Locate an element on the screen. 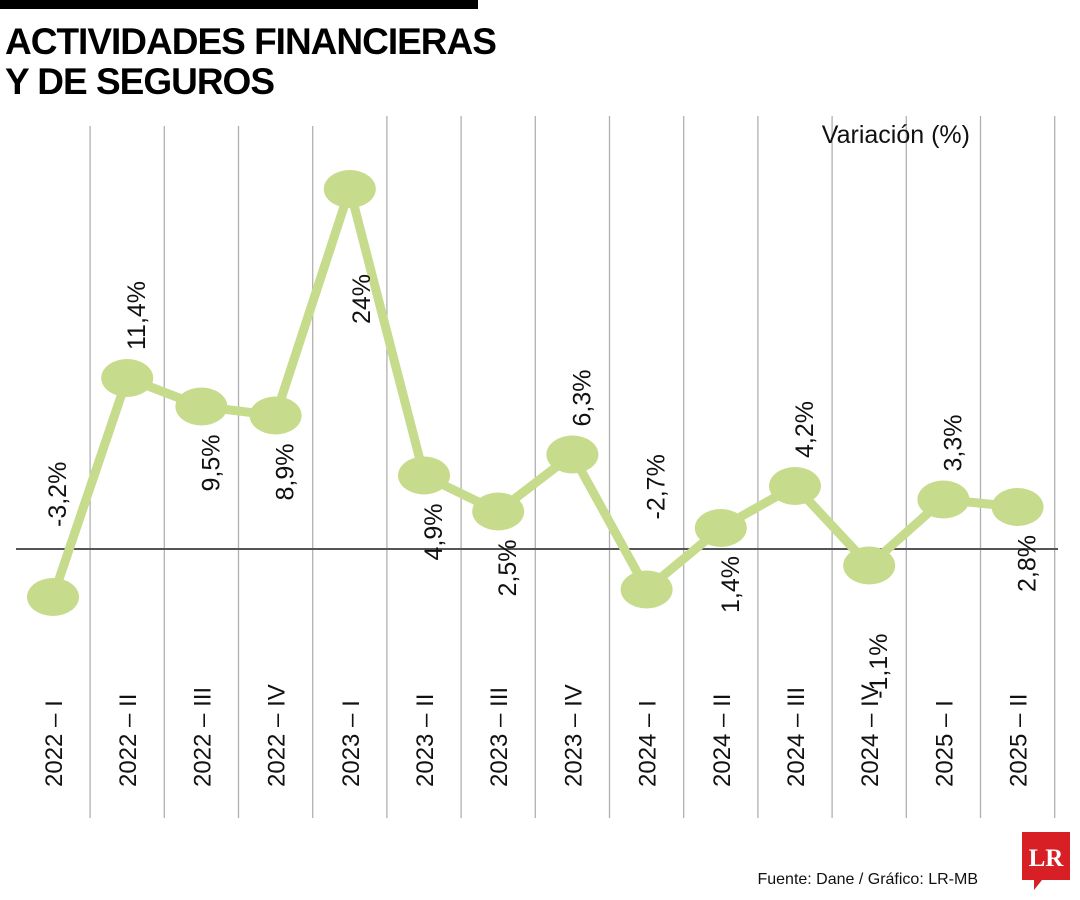  data-label: -2,7% is located at coordinates (657, 486).